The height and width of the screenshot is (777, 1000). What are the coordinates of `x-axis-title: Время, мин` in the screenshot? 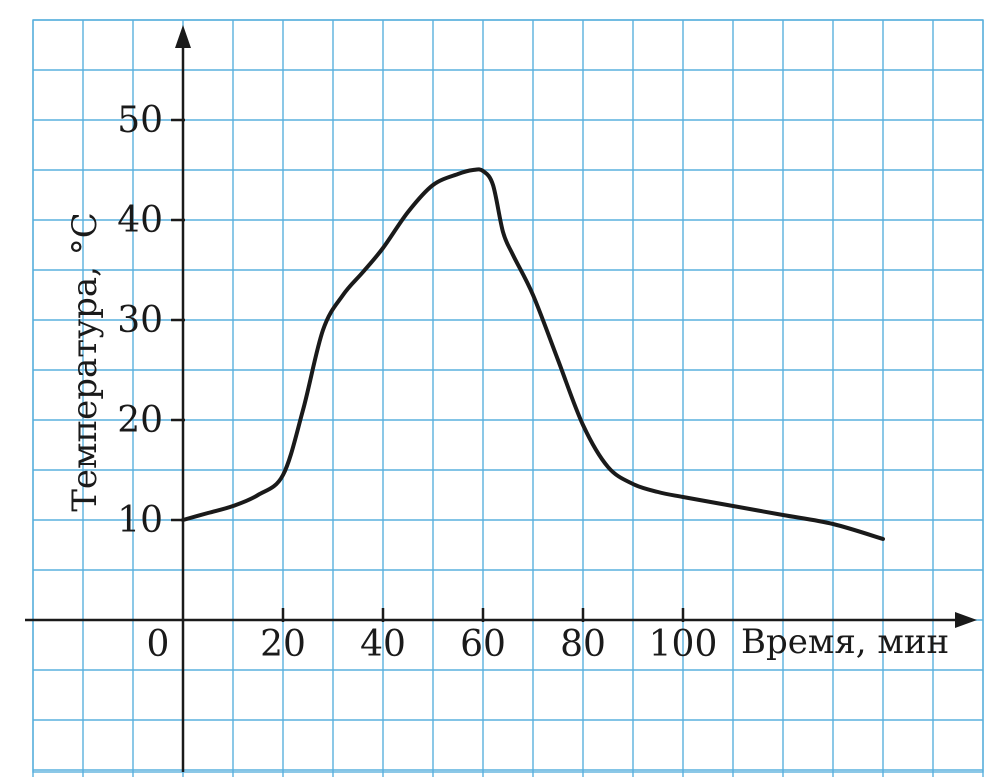 It's located at (845, 642).